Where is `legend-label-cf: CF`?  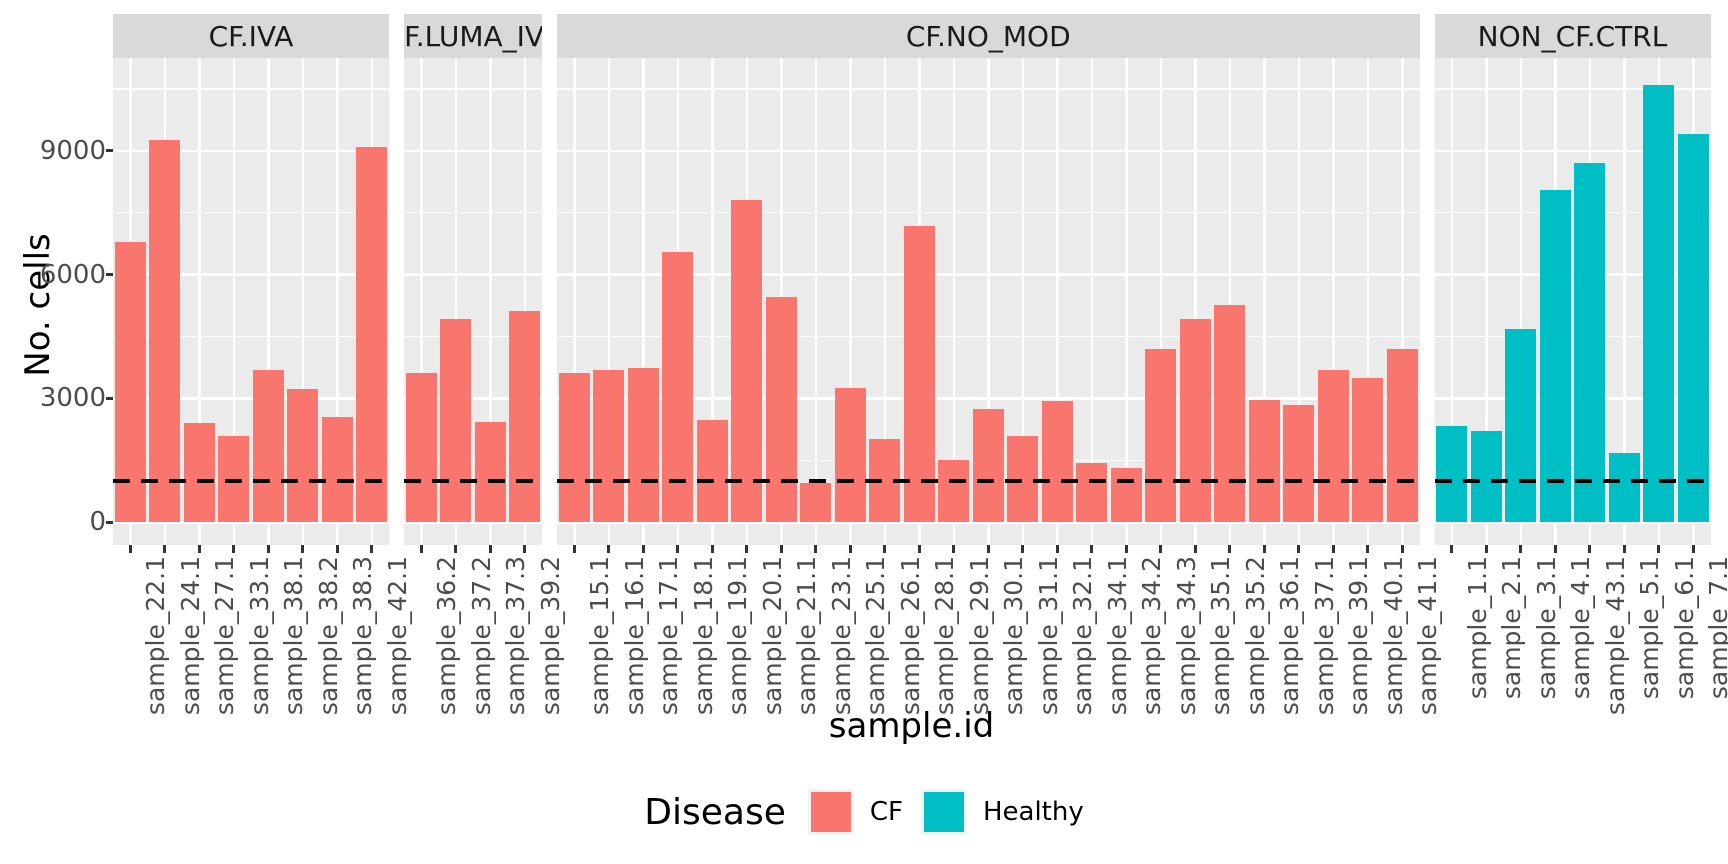 legend-label-cf: CF is located at coordinates (886, 812).